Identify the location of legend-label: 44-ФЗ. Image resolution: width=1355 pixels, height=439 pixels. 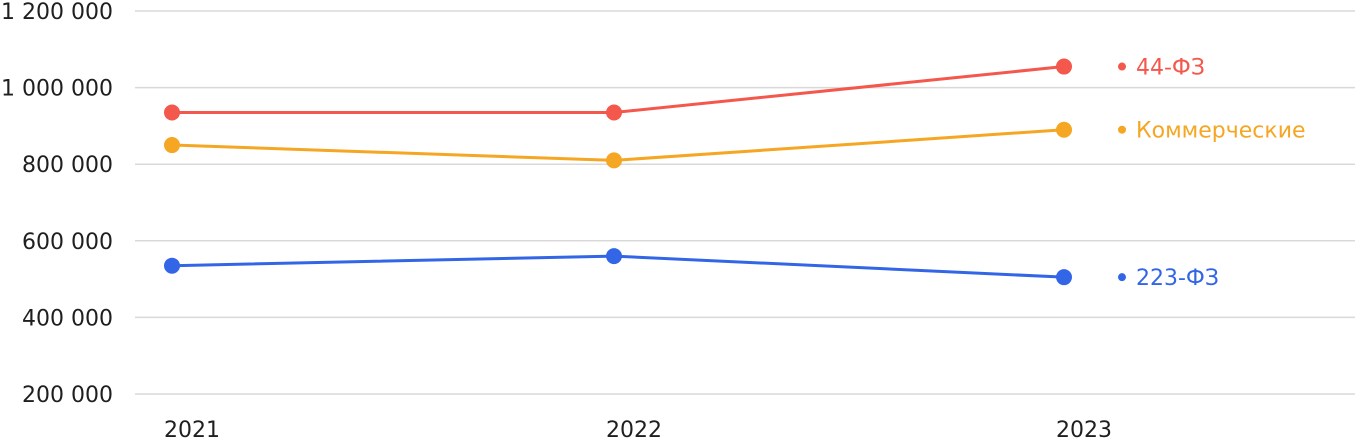
(1170, 68).